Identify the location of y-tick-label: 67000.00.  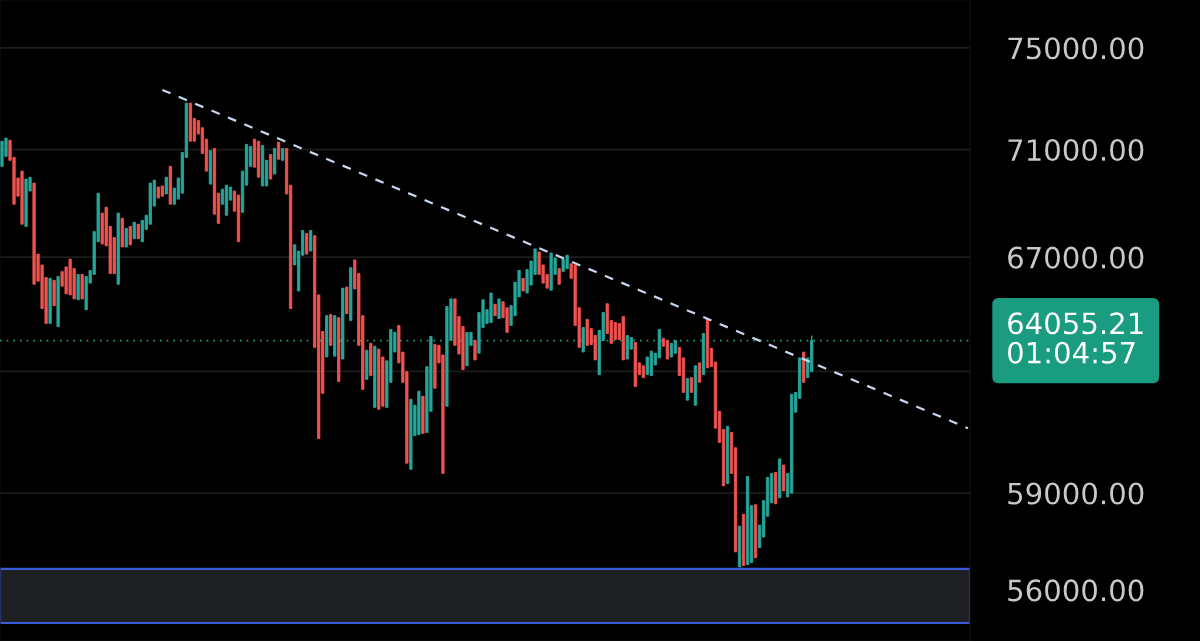
(1076, 257).